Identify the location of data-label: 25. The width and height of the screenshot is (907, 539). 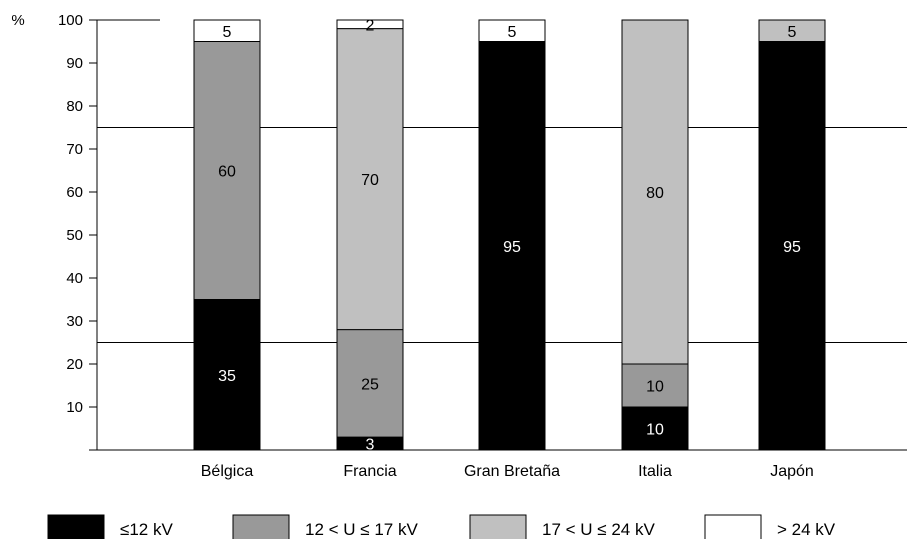
(370, 384).